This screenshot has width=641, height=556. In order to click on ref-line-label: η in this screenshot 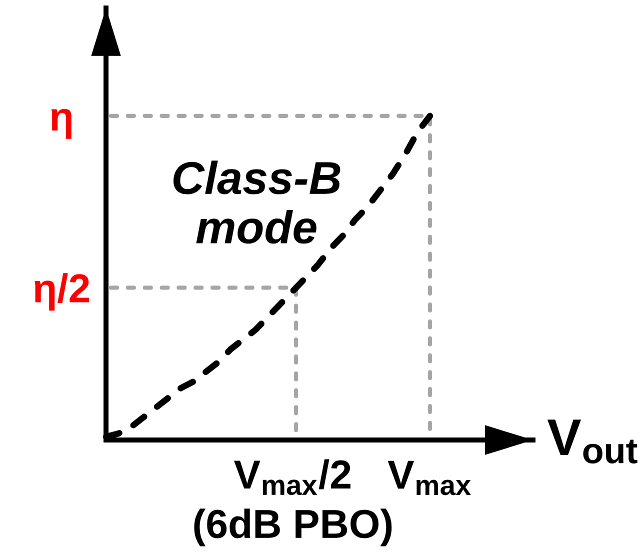, I will do `click(61, 123)`.